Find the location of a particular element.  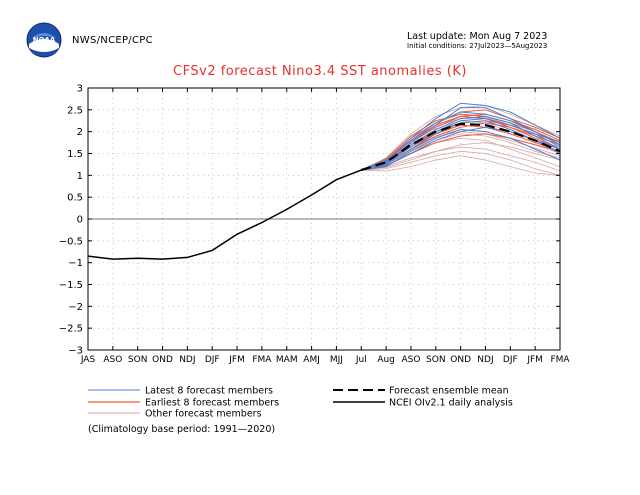

legend-other-label: Other forecast members is located at coordinates (203, 414).